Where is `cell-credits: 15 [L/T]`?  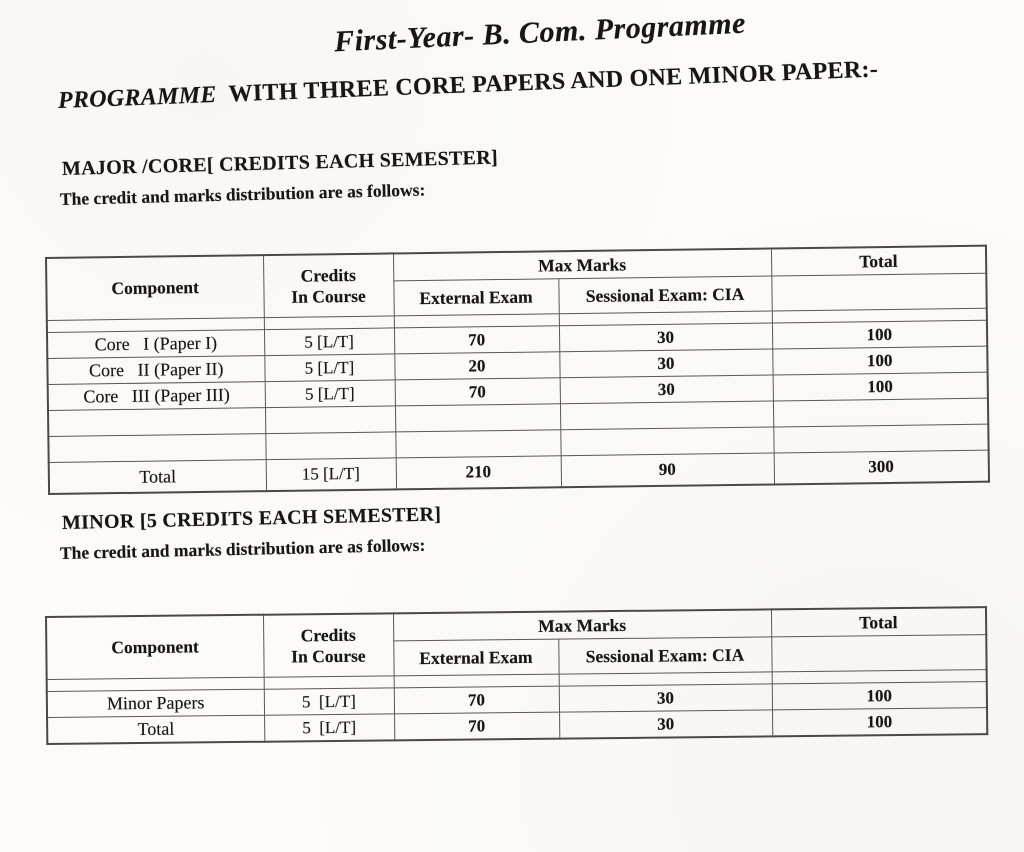
cell-credits: 15 [L/T] is located at coordinates (331, 474).